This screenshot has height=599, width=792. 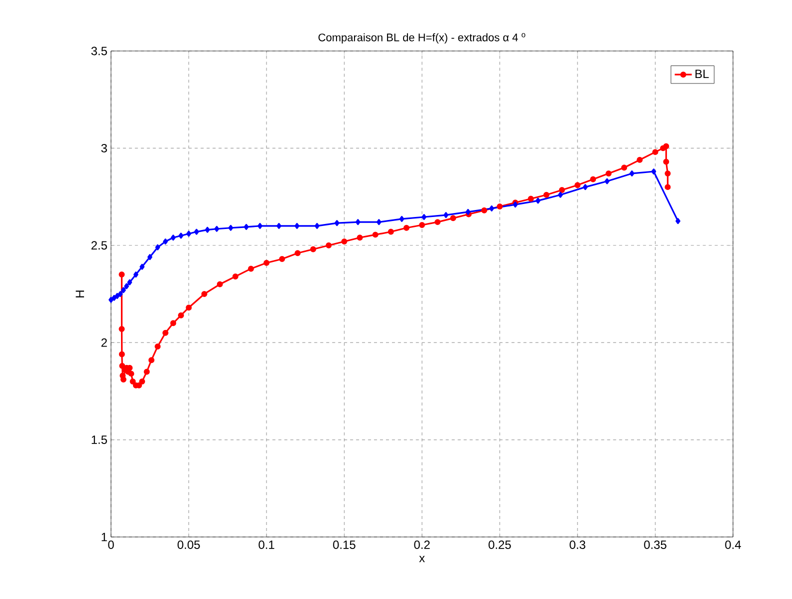 What do you see at coordinates (99, 51) in the screenshot?
I see `y-tick-label: 3.5` at bounding box center [99, 51].